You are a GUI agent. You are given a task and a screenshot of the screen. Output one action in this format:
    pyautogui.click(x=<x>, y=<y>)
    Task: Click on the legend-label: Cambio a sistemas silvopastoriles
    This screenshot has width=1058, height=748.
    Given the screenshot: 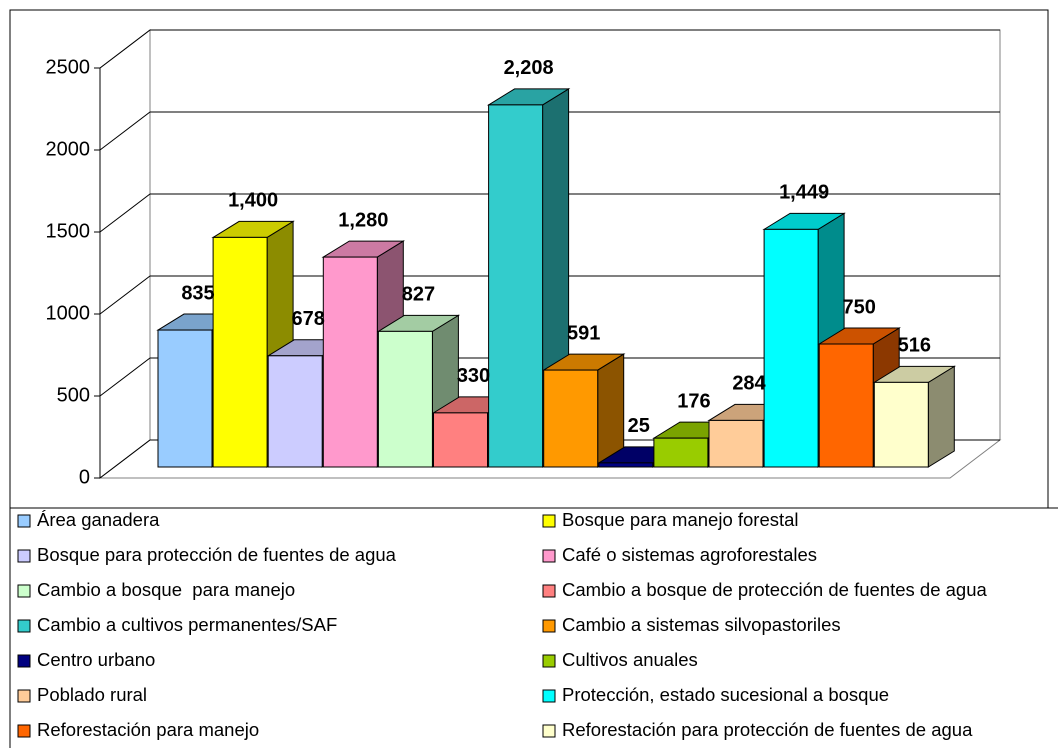 What is the action you would take?
    pyautogui.click(x=701, y=624)
    